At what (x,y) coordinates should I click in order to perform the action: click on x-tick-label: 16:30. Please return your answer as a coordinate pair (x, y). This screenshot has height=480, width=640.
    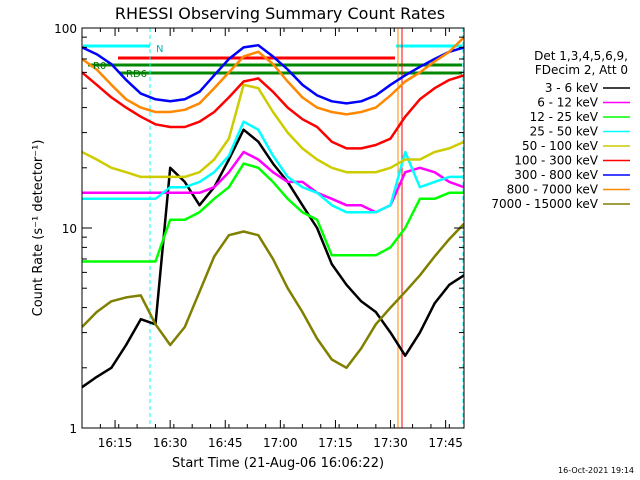
    Looking at the image, I should click on (170, 443).